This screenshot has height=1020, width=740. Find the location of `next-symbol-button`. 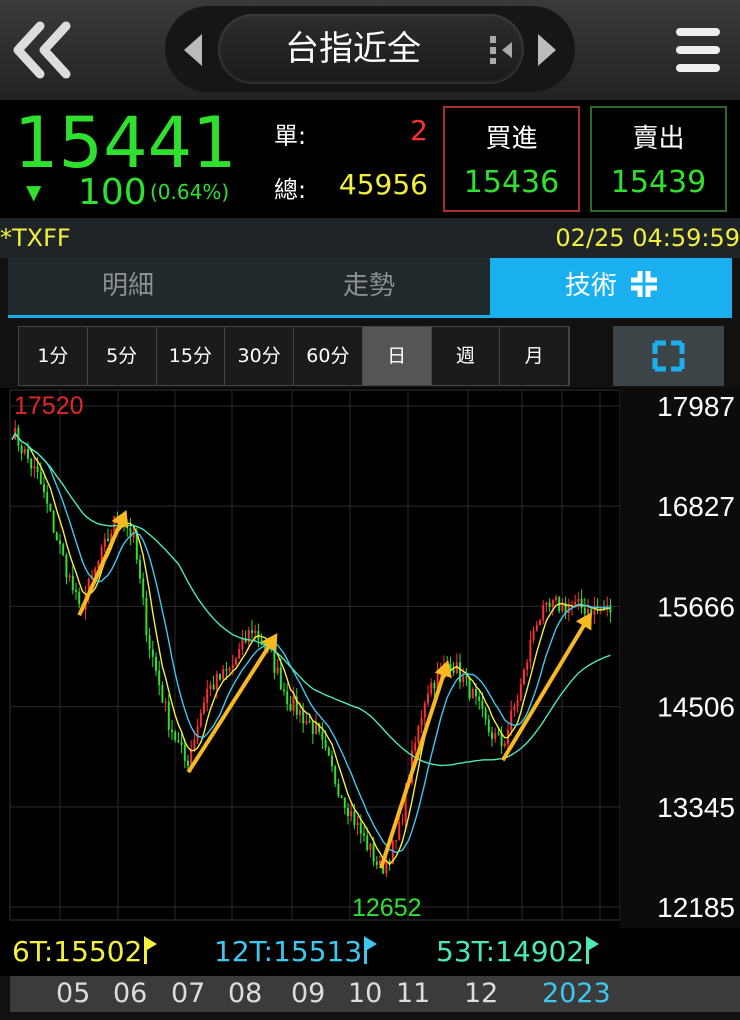

next-symbol-button is located at coordinates (547, 50).